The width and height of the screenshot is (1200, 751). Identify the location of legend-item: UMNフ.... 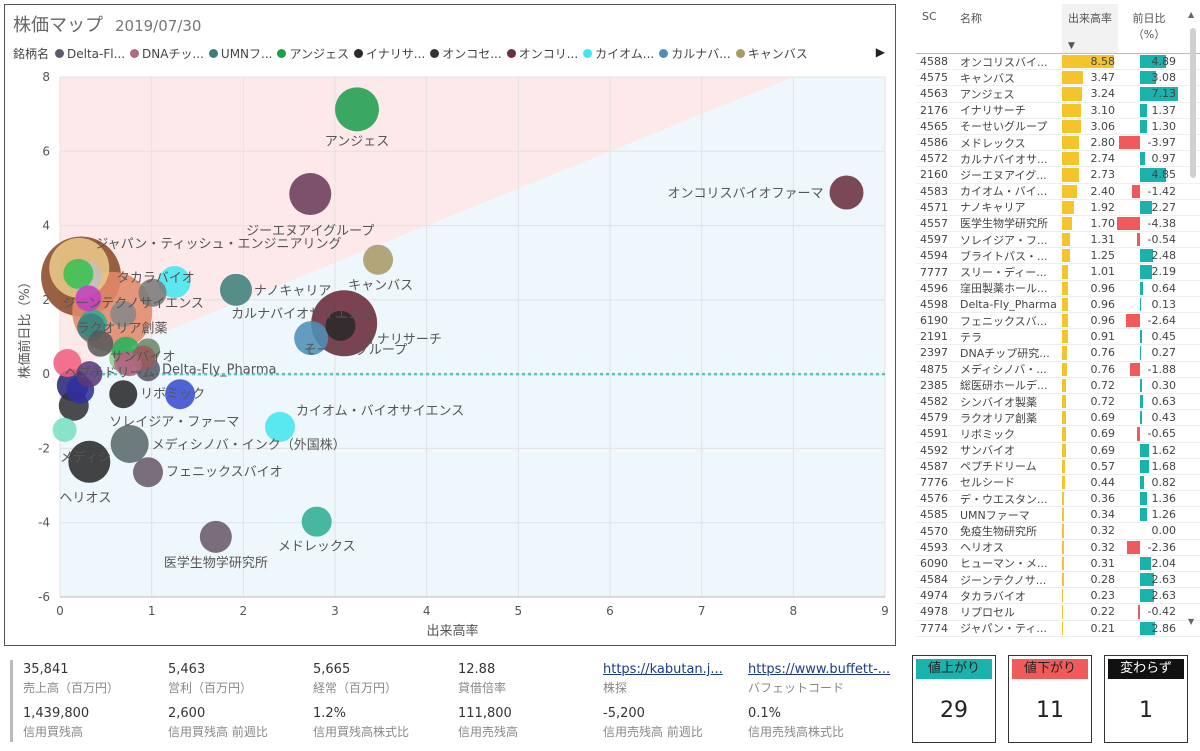
(240, 53).